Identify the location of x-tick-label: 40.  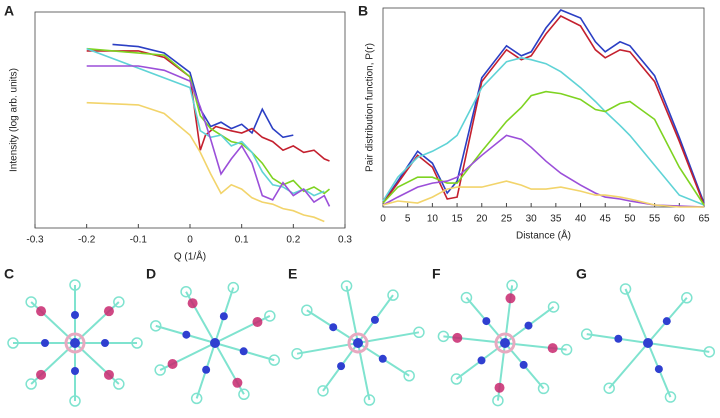
(581, 219).